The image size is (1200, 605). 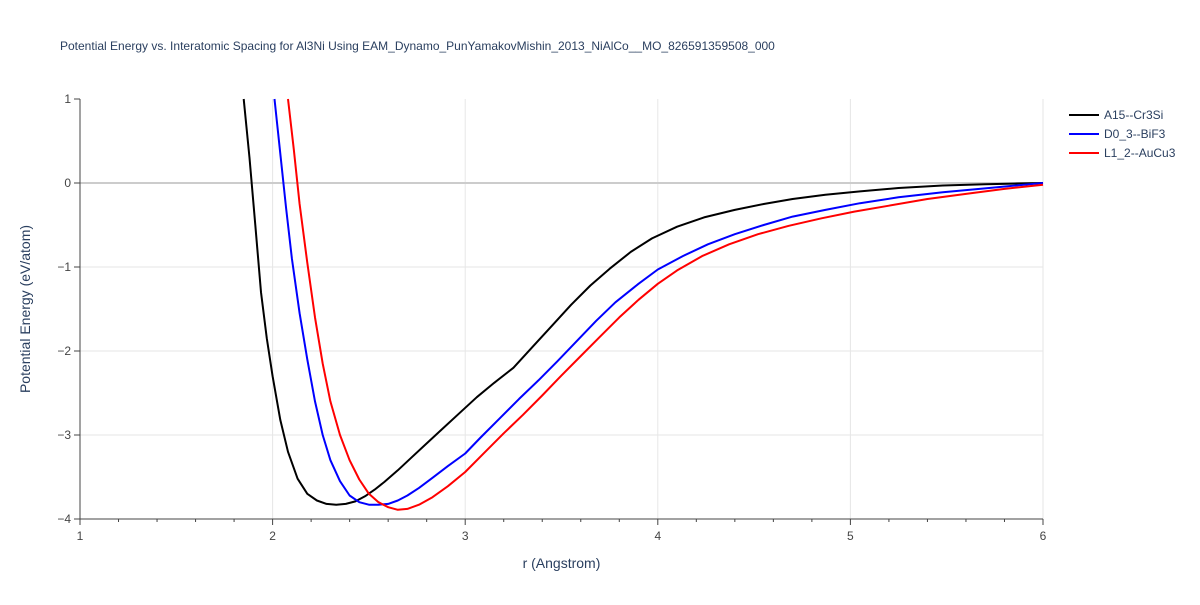 I want to click on y-tick-label: −4, so click(x=64, y=519).